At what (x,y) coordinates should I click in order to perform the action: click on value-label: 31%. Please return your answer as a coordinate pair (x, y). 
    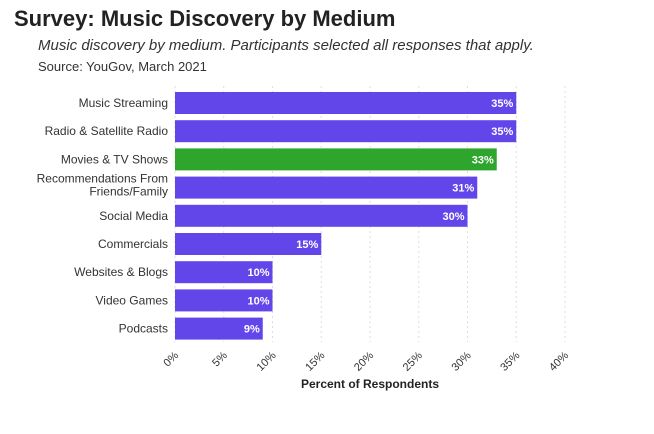
    Looking at the image, I should click on (463, 189).